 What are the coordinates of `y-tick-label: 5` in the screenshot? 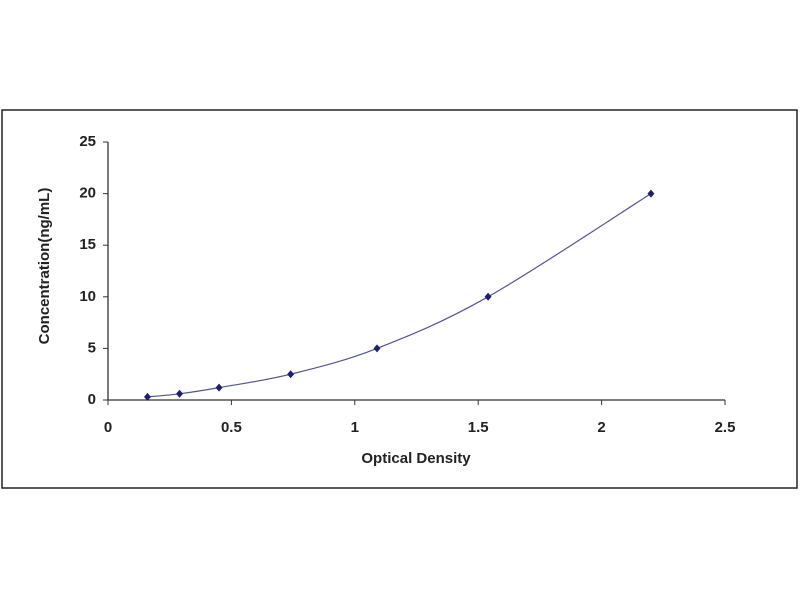 It's located at (92, 347).